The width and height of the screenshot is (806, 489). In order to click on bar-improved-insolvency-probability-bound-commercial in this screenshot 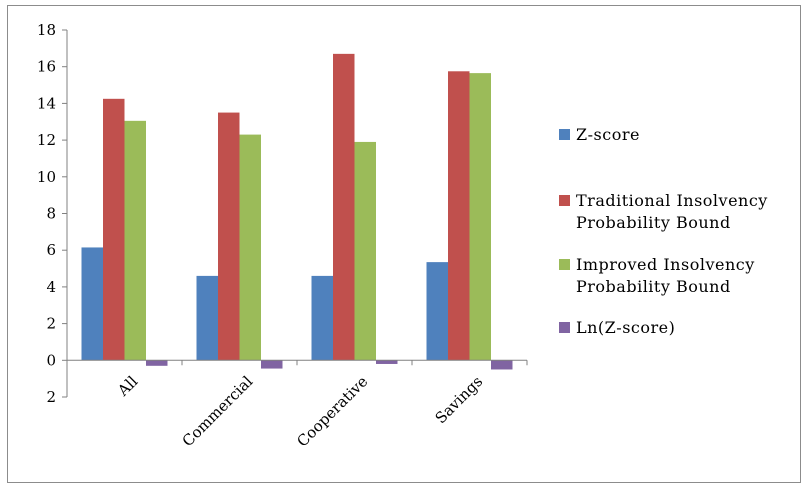, I will do `click(250, 247)`.